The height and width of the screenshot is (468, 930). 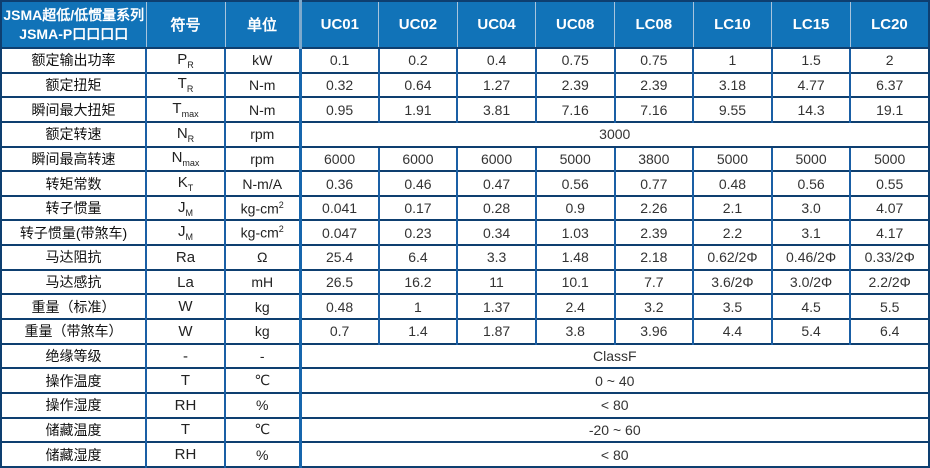 What do you see at coordinates (339, 25) in the screenshot?
I see `model-column-header-uc01: UC01` at bounding box center [339, 25].